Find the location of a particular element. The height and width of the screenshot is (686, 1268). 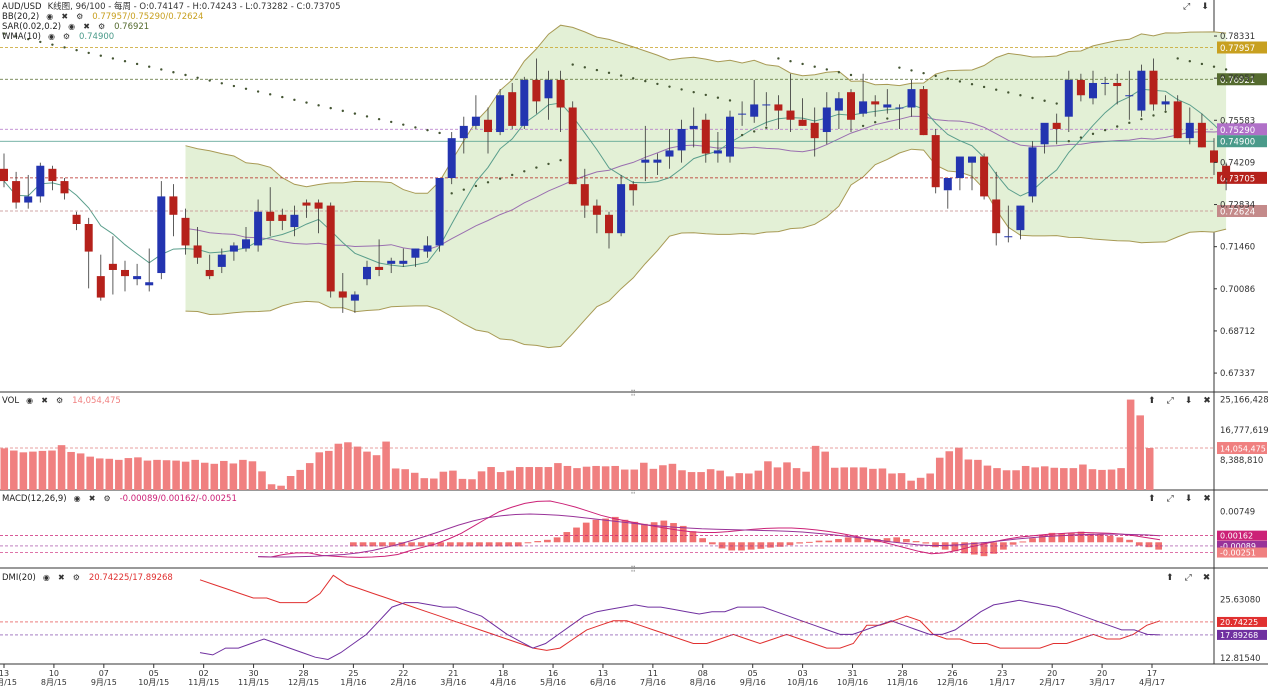

indicator-row-wma: WMA(10) ◉ ⚙ 0.74900 is located at coordinates (171, 37).